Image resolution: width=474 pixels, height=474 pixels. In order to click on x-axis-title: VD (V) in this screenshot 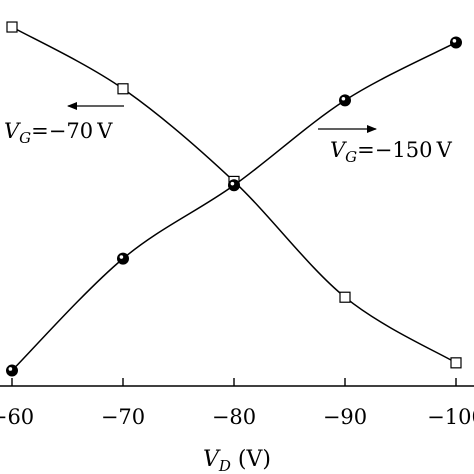, I will do `click(237, 460)`.